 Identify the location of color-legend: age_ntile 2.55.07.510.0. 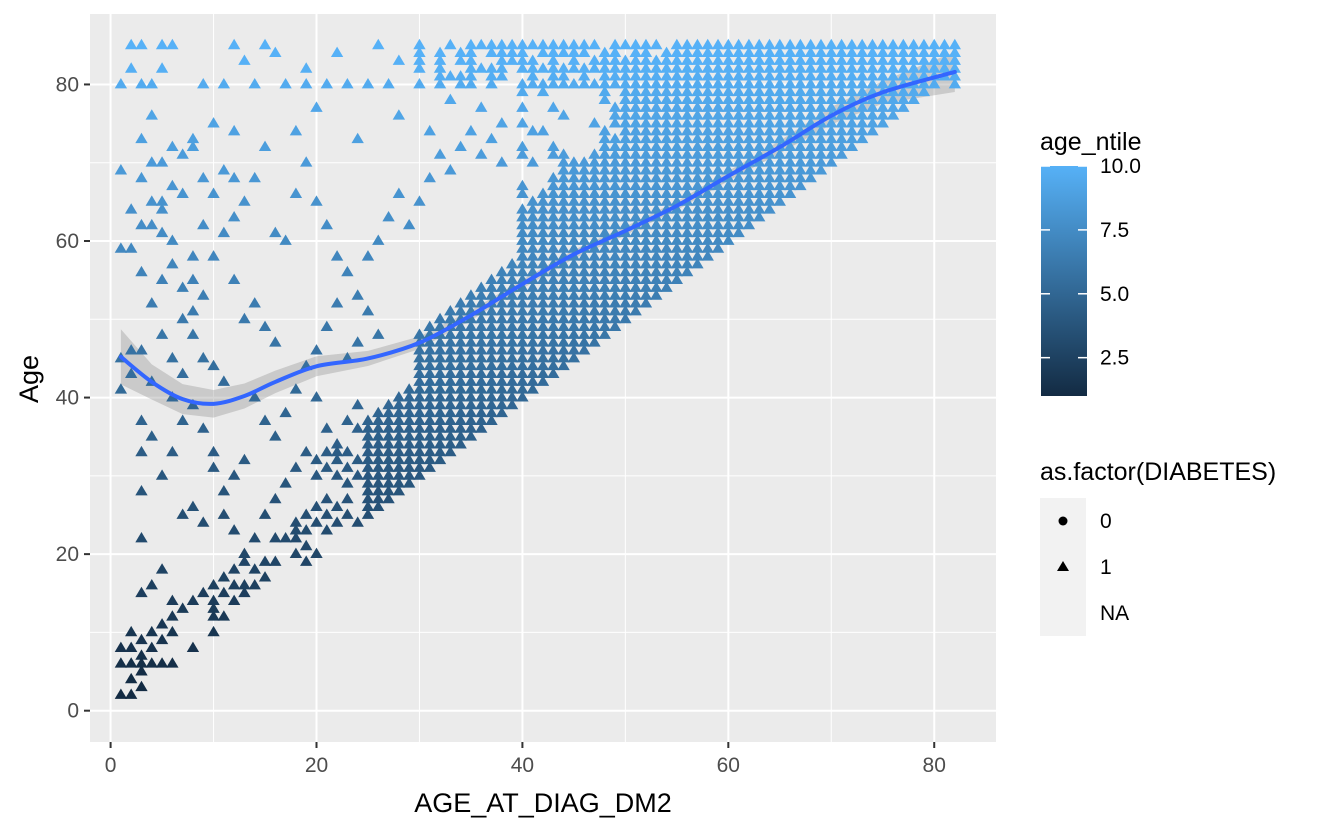
(1090, 262).